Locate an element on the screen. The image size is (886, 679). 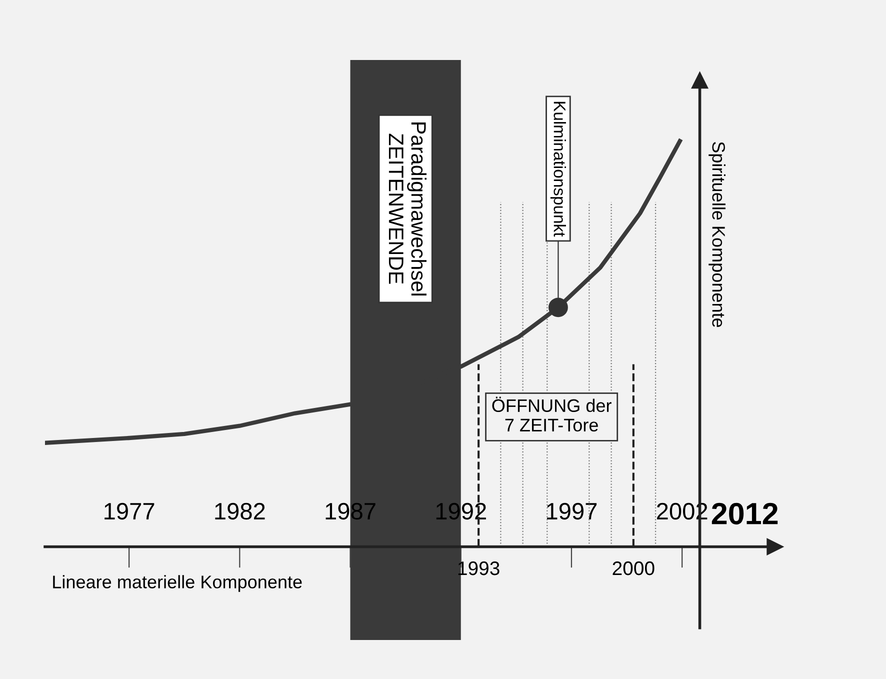
ref-line-label: 2000 is located at coordinates (633, 568).